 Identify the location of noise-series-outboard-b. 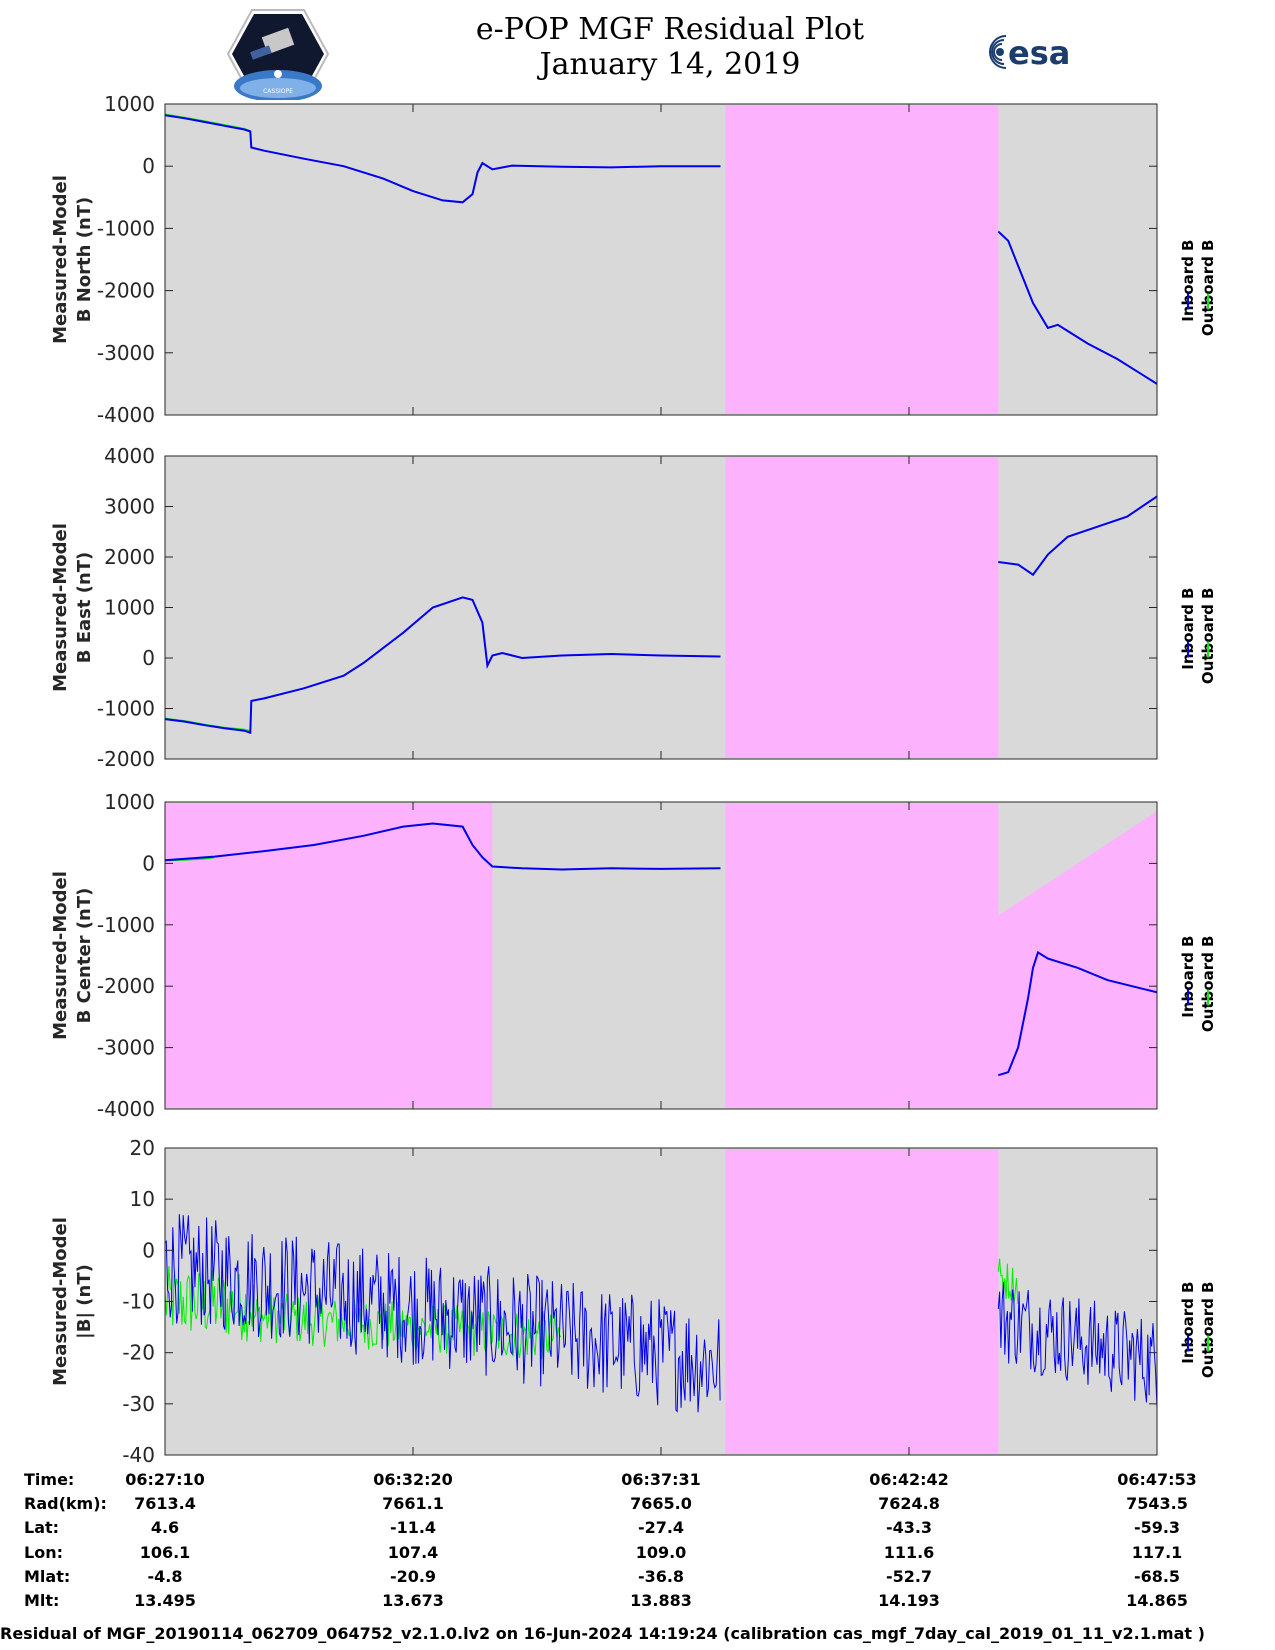
(1008, 1281).